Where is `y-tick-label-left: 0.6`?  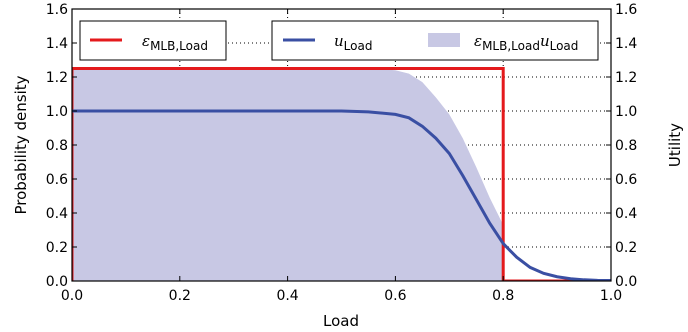
y-tick-label-left: 0.6 is located at coordinates (57, 180).